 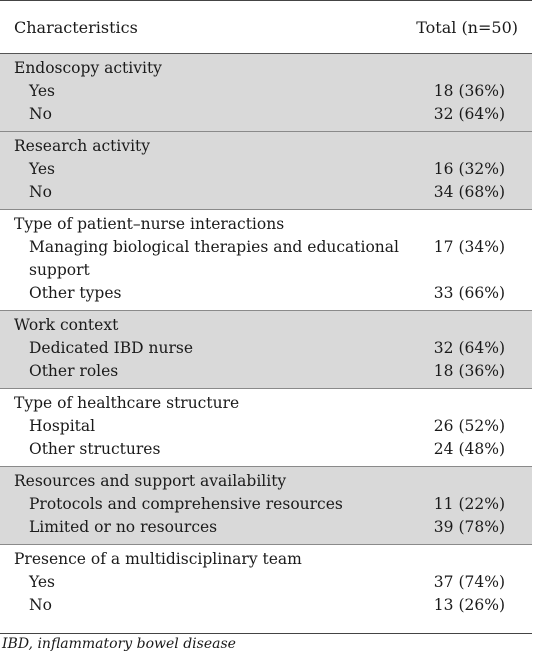 What do you see at coordinates (469, 504) in the screenshot?
I see `row-value: 11 (22%)` at bounding box center [469, 504].